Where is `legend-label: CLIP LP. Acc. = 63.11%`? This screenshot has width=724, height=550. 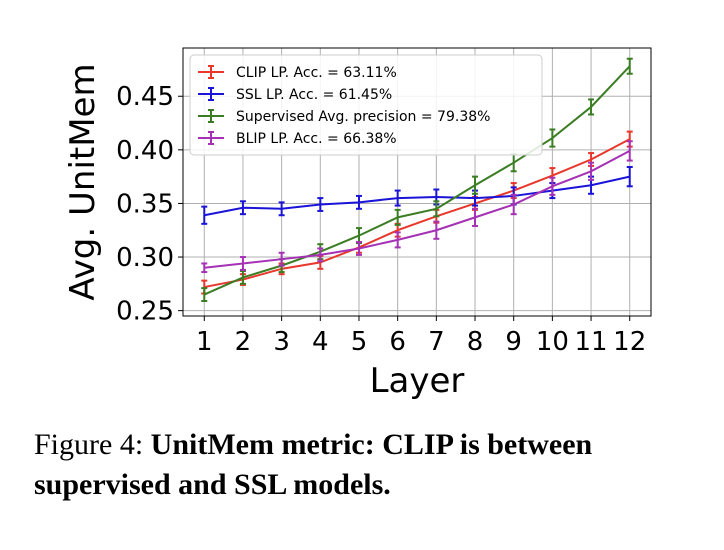 legend-label: CLIP LP. Acc. = 63.11% is located at coordinates (316, 73).